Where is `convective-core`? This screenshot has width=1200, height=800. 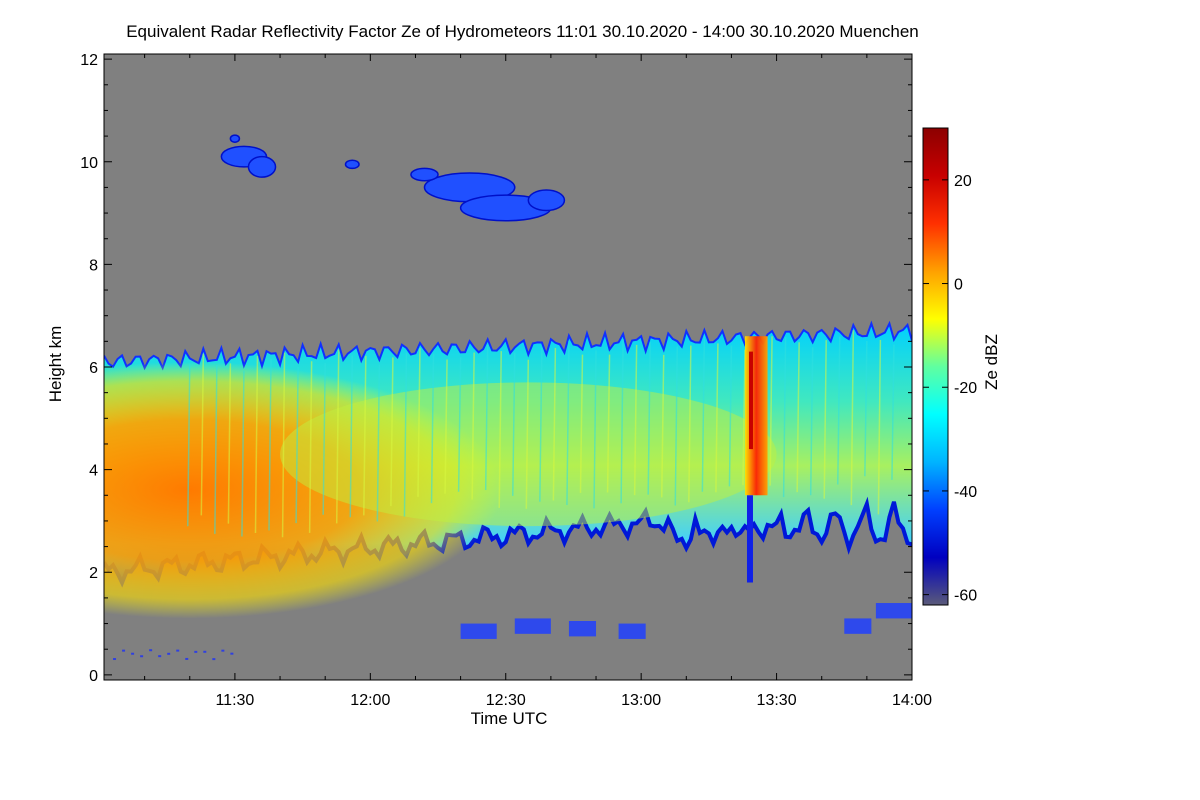
convective-core is located at coordinates (756, 416).